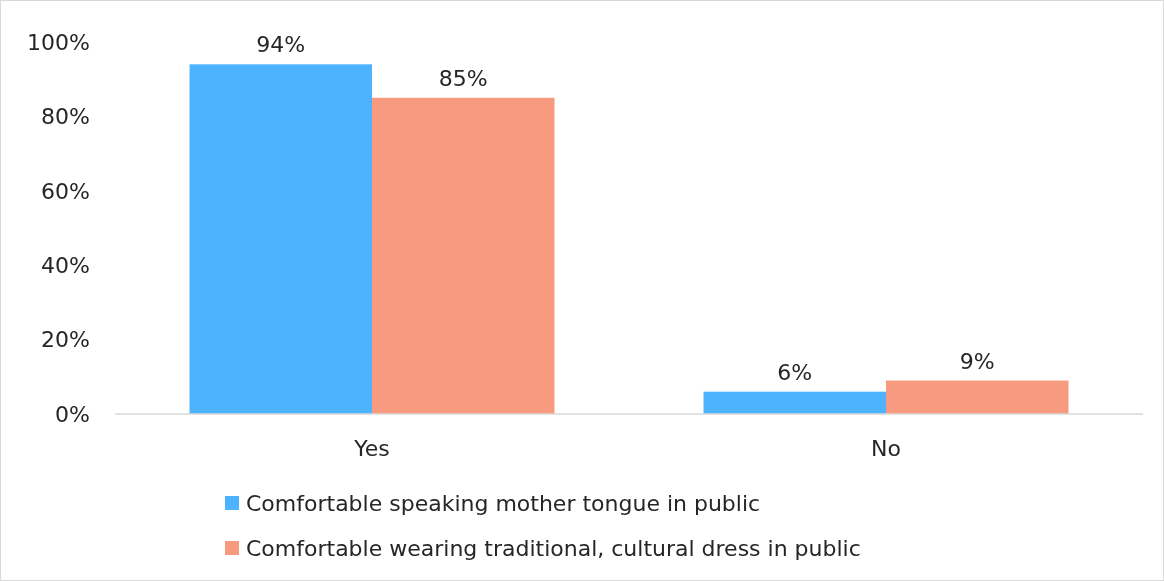 The image size is (1164, 581). I want to click on legend-label: Comfortable wearing traditional, cultural dress in public, so click(553, 548).